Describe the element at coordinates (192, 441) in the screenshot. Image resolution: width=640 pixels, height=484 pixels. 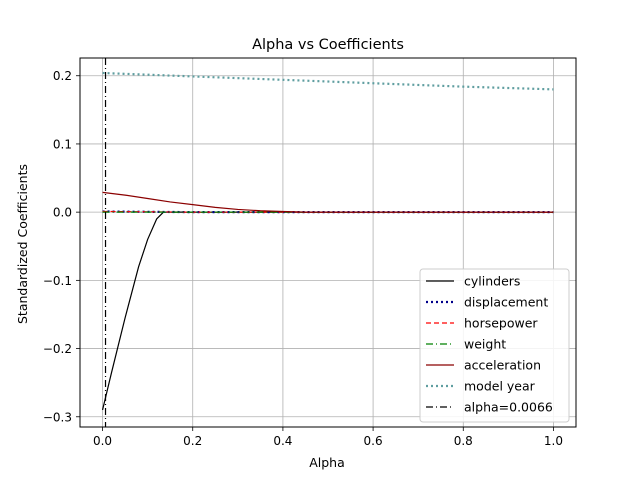
I see `x-tick-label: 0.2` at that location.